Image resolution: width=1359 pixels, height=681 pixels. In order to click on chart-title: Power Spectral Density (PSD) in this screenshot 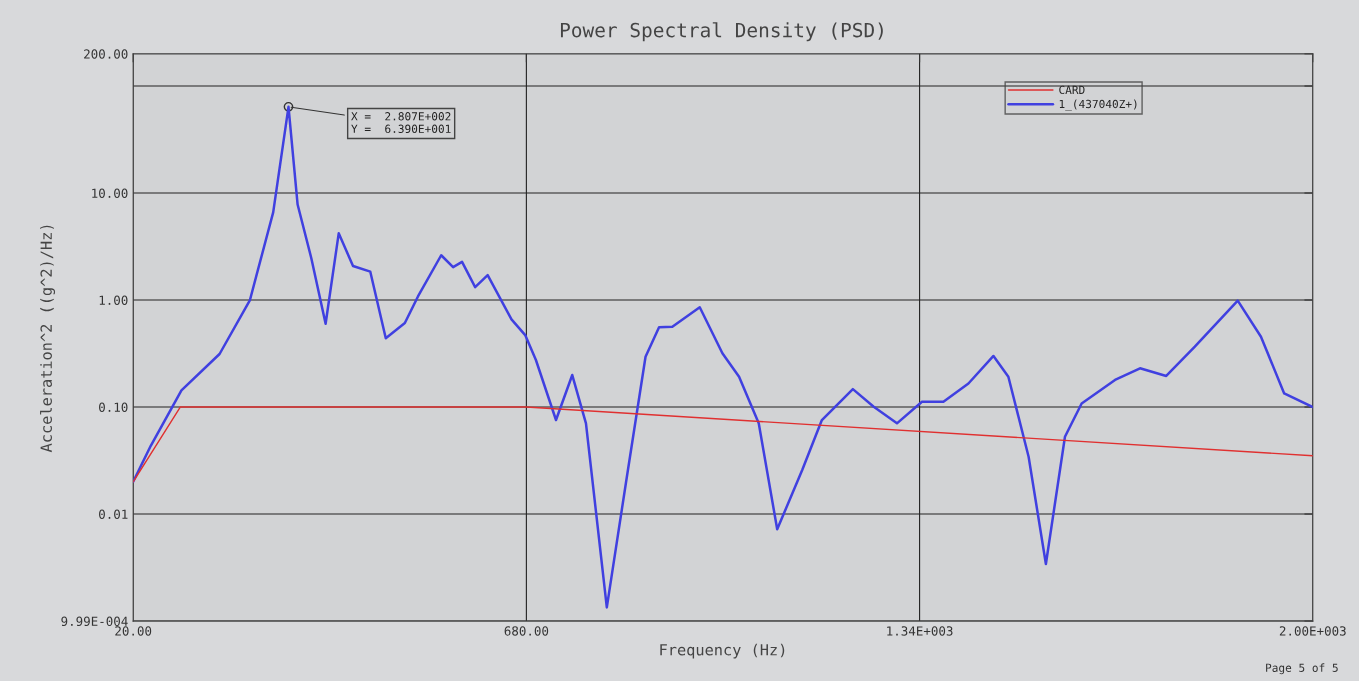, I will do `click(721, 32)`.